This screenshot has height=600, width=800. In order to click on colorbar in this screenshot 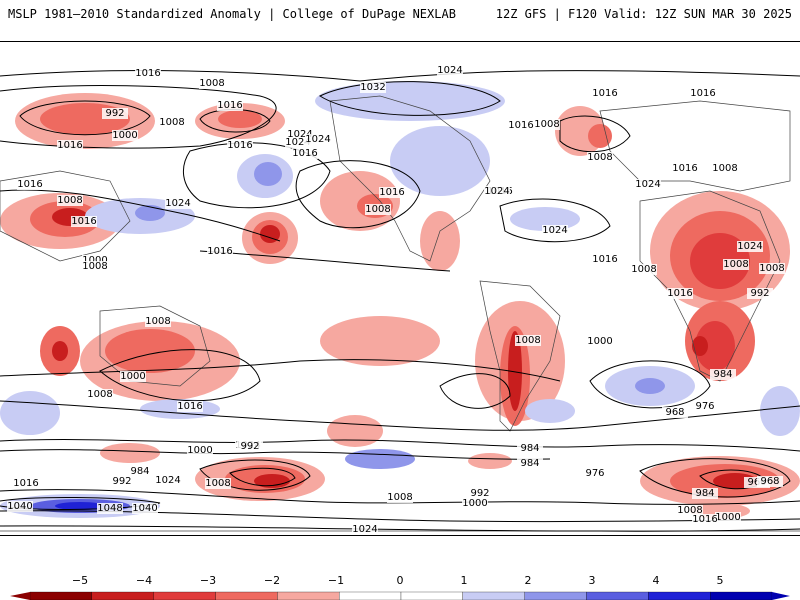, I will do `click(400, 595)`.